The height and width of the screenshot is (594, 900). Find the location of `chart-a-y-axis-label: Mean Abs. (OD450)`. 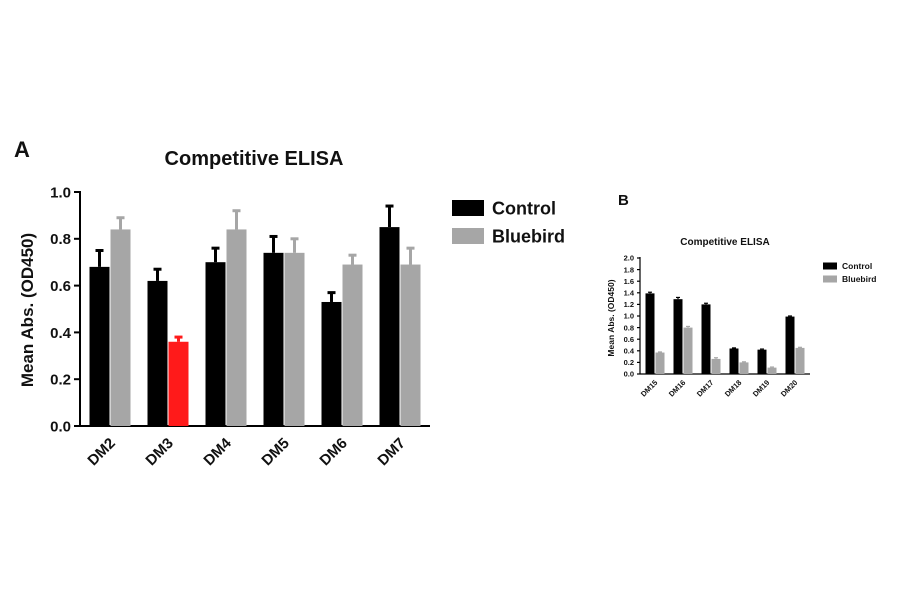

chart-a-y-axis-label: Mean Abs. (OD450) is located at coordinates (27, 310).